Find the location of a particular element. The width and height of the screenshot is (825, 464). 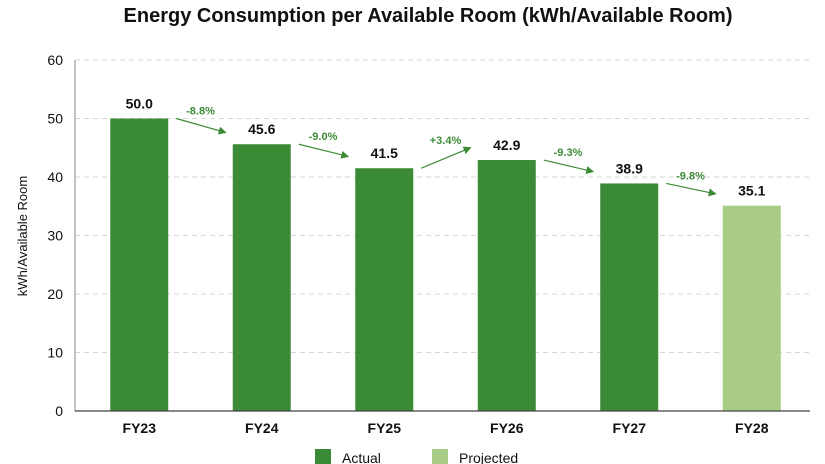

y-axis-label: kWh/Available Room is located at coordinates (22, 236).